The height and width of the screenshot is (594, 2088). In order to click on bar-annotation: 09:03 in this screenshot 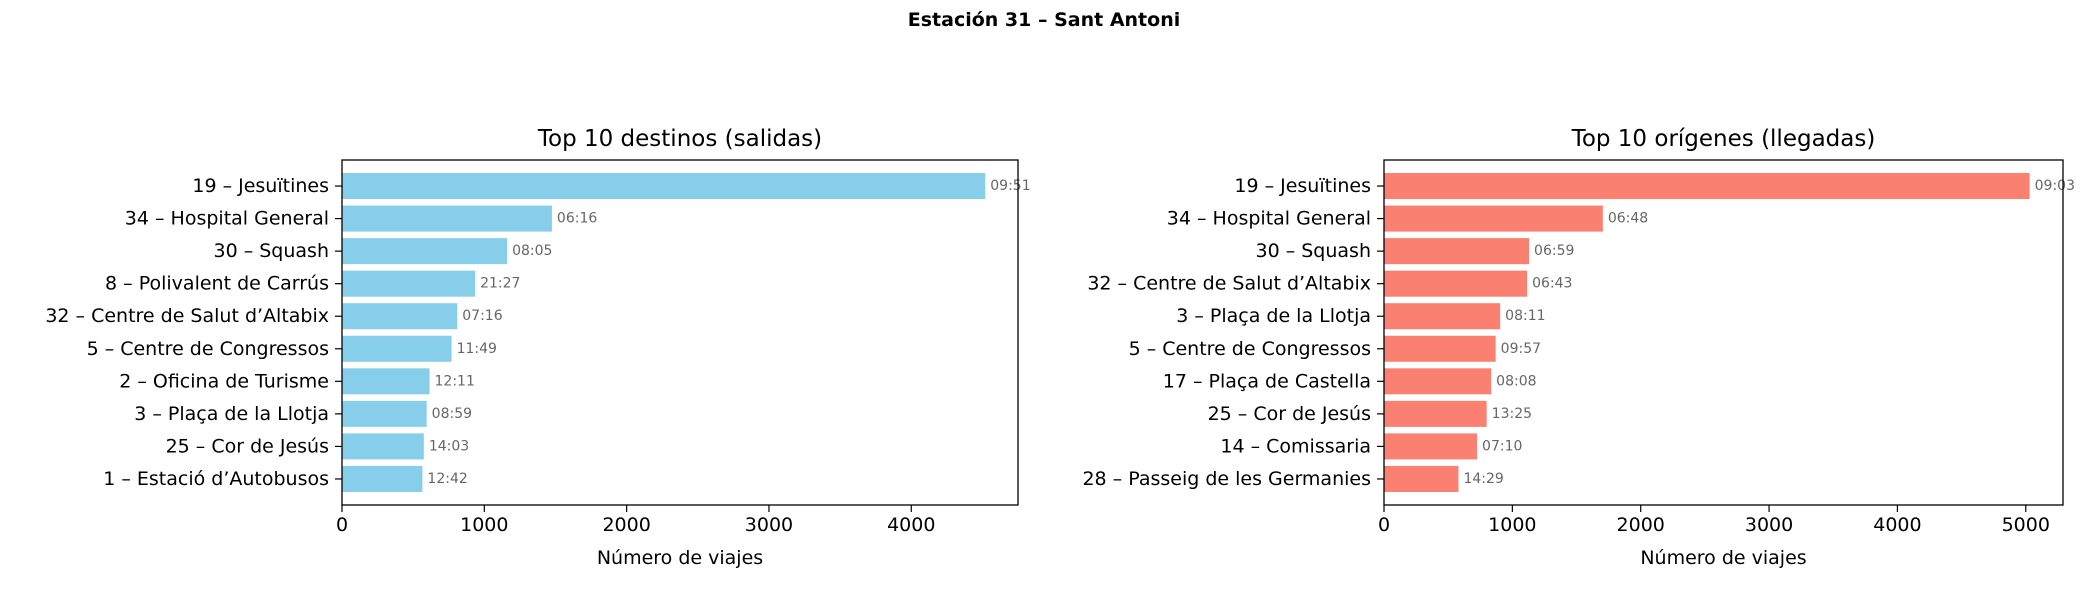, I will do `click(2055, 186)`.